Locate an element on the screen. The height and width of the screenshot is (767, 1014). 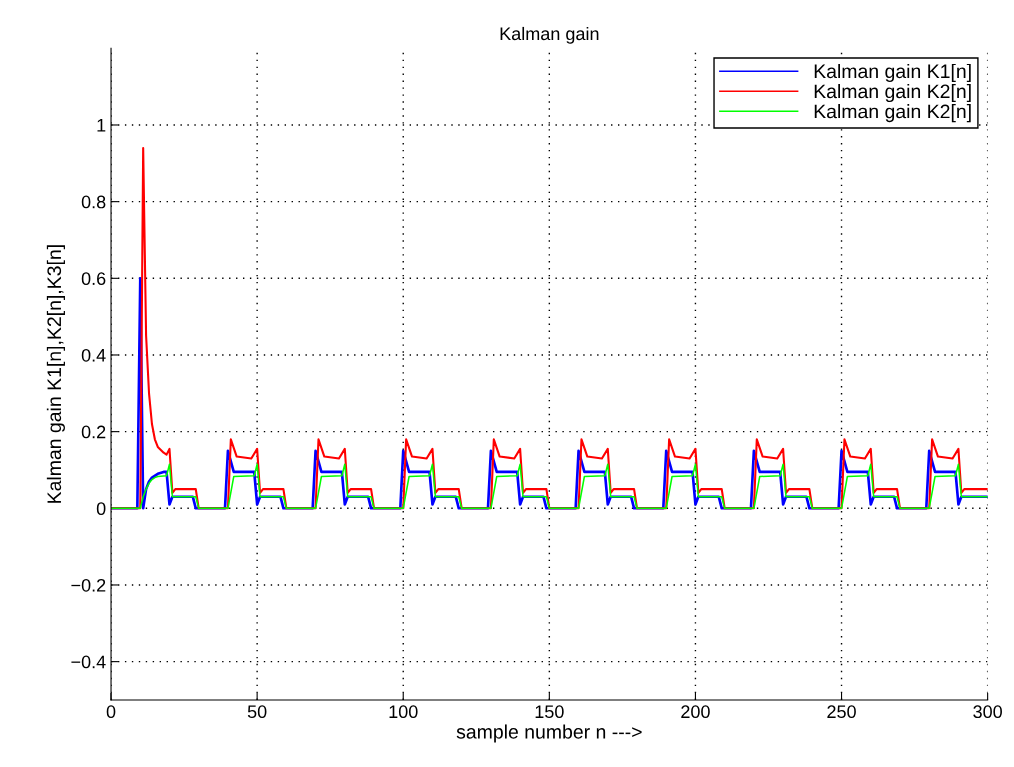
chart-title: Kalman gain is located at coordinates (549, 35).